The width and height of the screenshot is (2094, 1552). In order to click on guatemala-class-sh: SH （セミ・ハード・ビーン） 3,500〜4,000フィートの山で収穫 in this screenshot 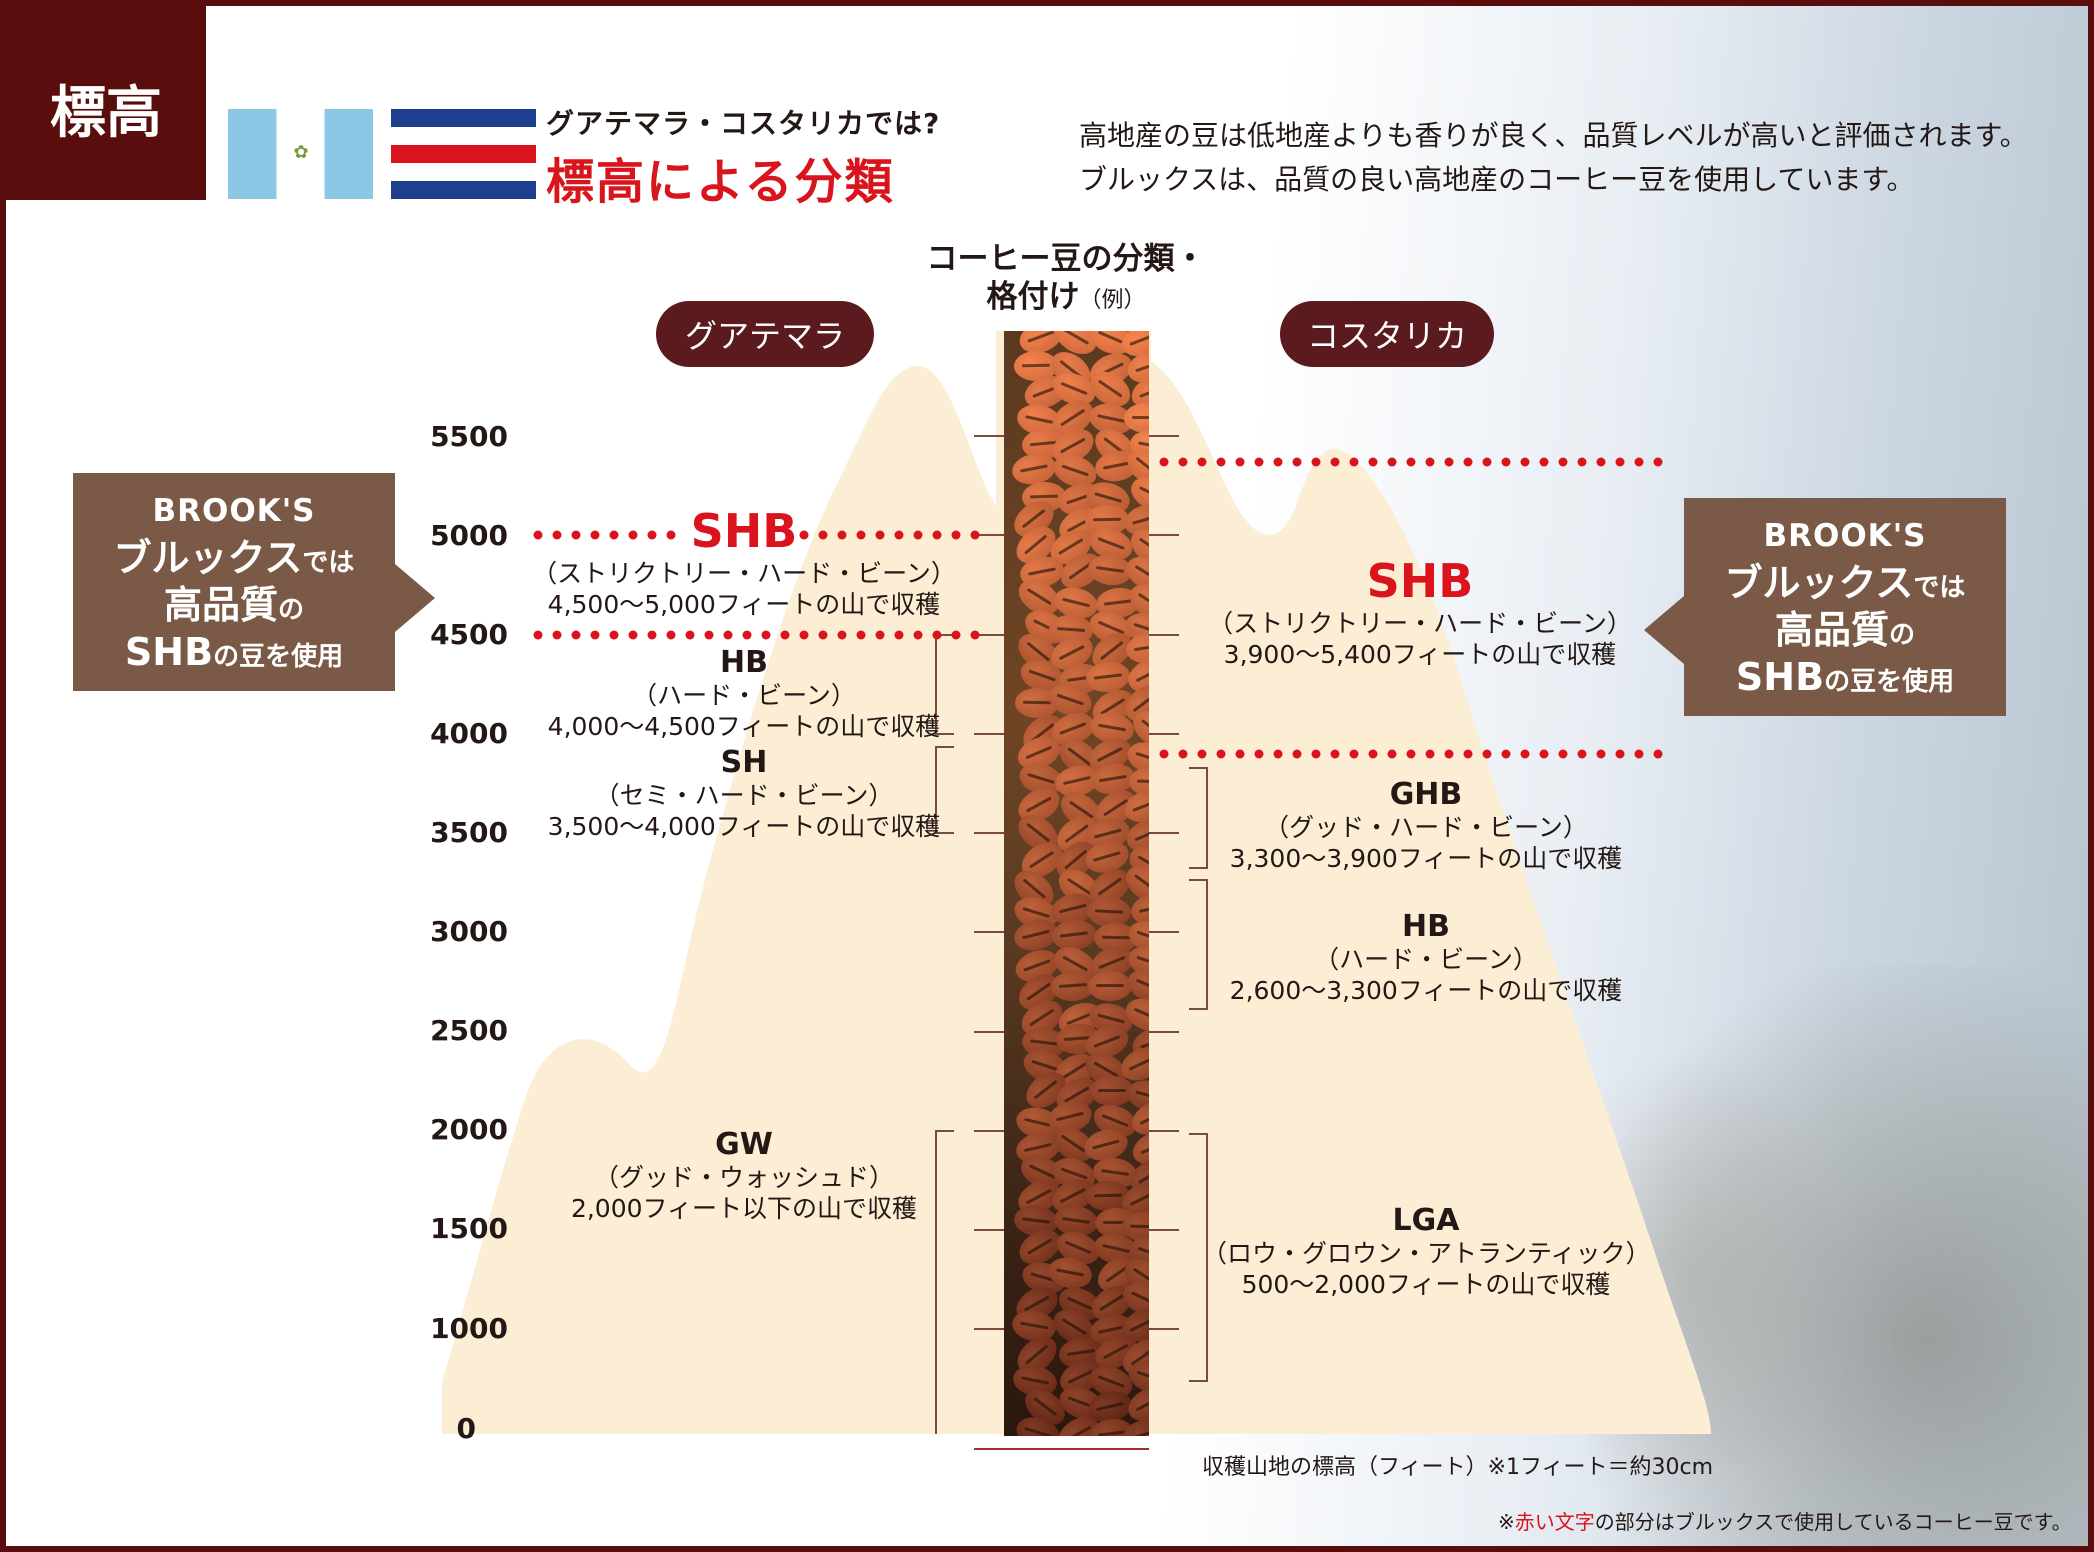, I will do `click(744, 794)`.